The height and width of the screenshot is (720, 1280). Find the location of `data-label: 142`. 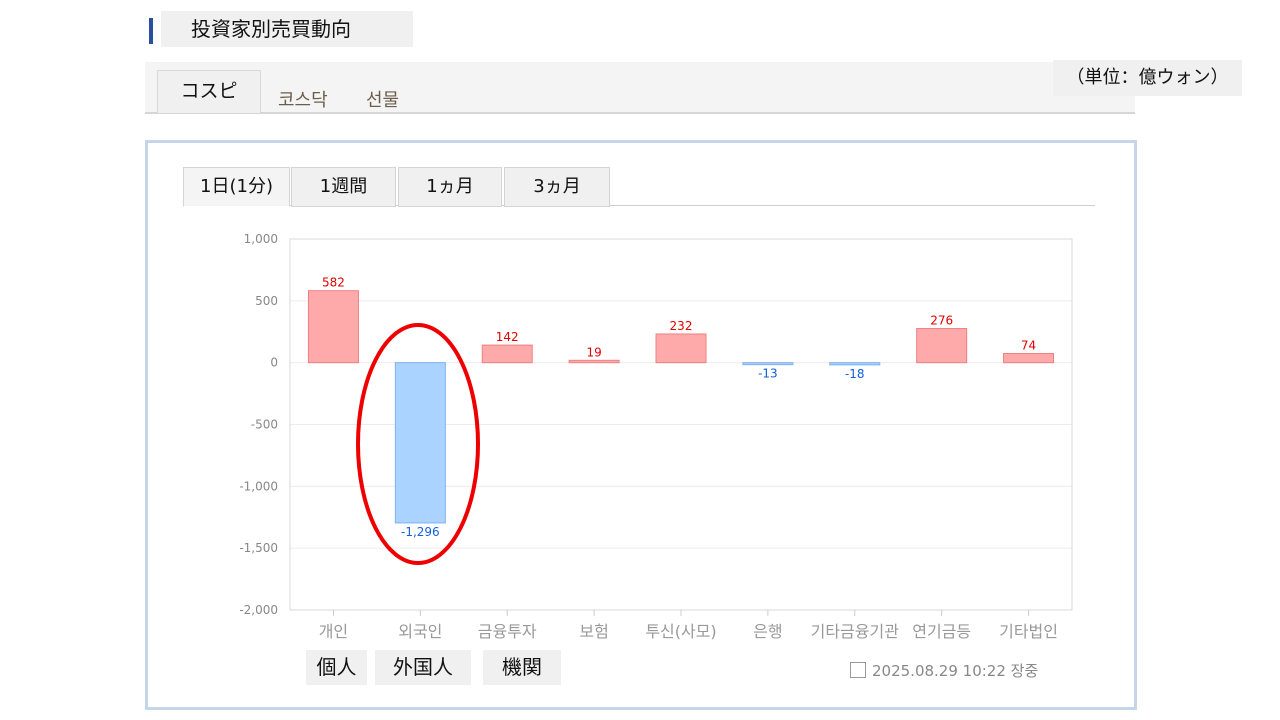

data-label: 142 is located at coordinates (507, 337).